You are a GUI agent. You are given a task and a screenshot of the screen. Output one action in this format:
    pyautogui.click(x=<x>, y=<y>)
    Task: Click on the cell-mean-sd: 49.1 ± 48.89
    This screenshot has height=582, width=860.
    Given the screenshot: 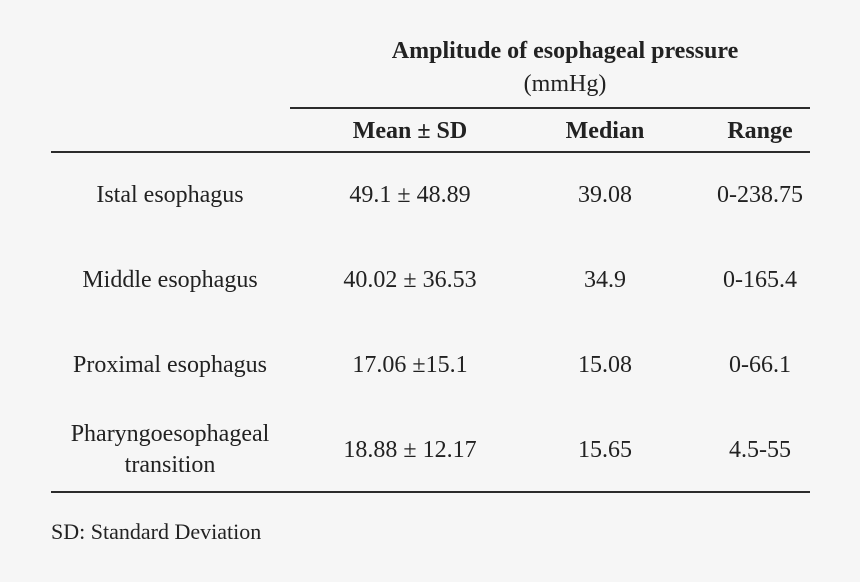 What is the action you would take?
    pyautogui.click(x=410, y=195)
    